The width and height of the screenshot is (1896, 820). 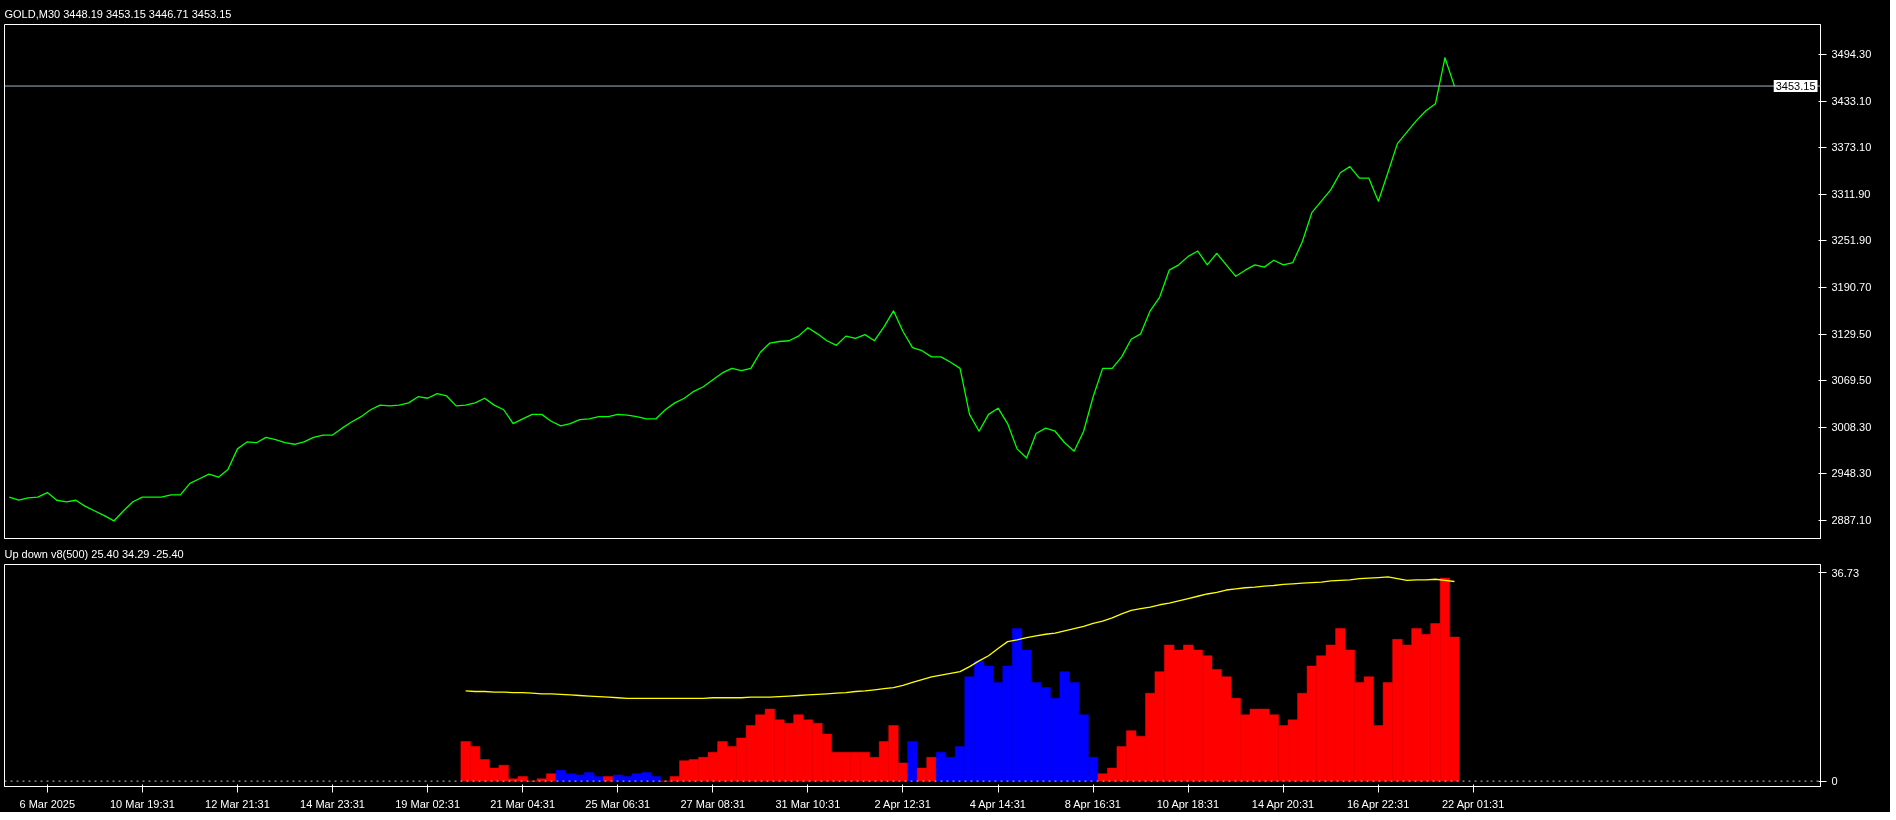 I want to click on x-tick-label: 6 Mar 2025, so click(x=47, y=803).